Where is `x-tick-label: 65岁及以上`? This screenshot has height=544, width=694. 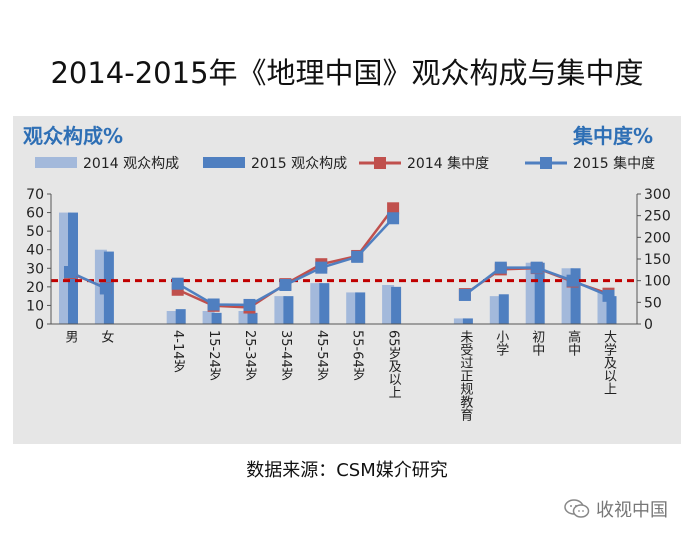
x-tick-label: 65岁及以上 is located at coordinates (394, 364).